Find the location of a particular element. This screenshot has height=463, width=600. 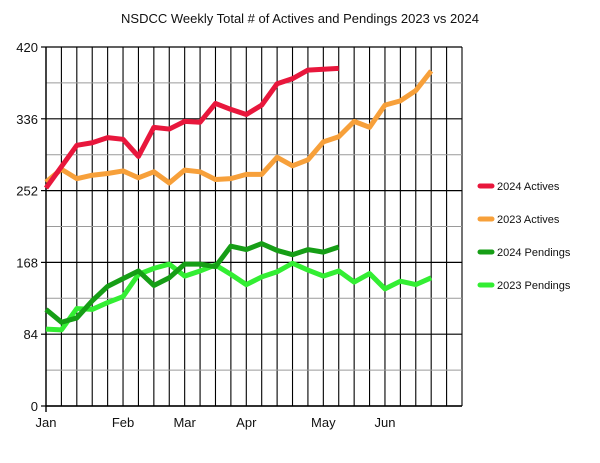

legend-label: 2023 Pendings is located at coordinates (534, 286).